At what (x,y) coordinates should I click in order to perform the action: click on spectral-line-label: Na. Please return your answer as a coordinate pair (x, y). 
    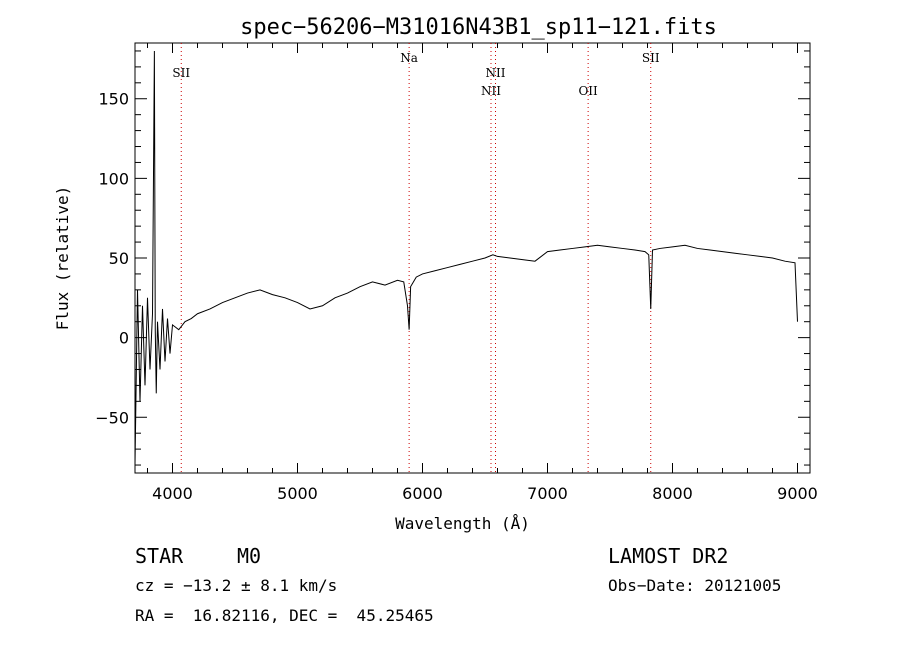
    Looking at the image, I should click on (409, 58).